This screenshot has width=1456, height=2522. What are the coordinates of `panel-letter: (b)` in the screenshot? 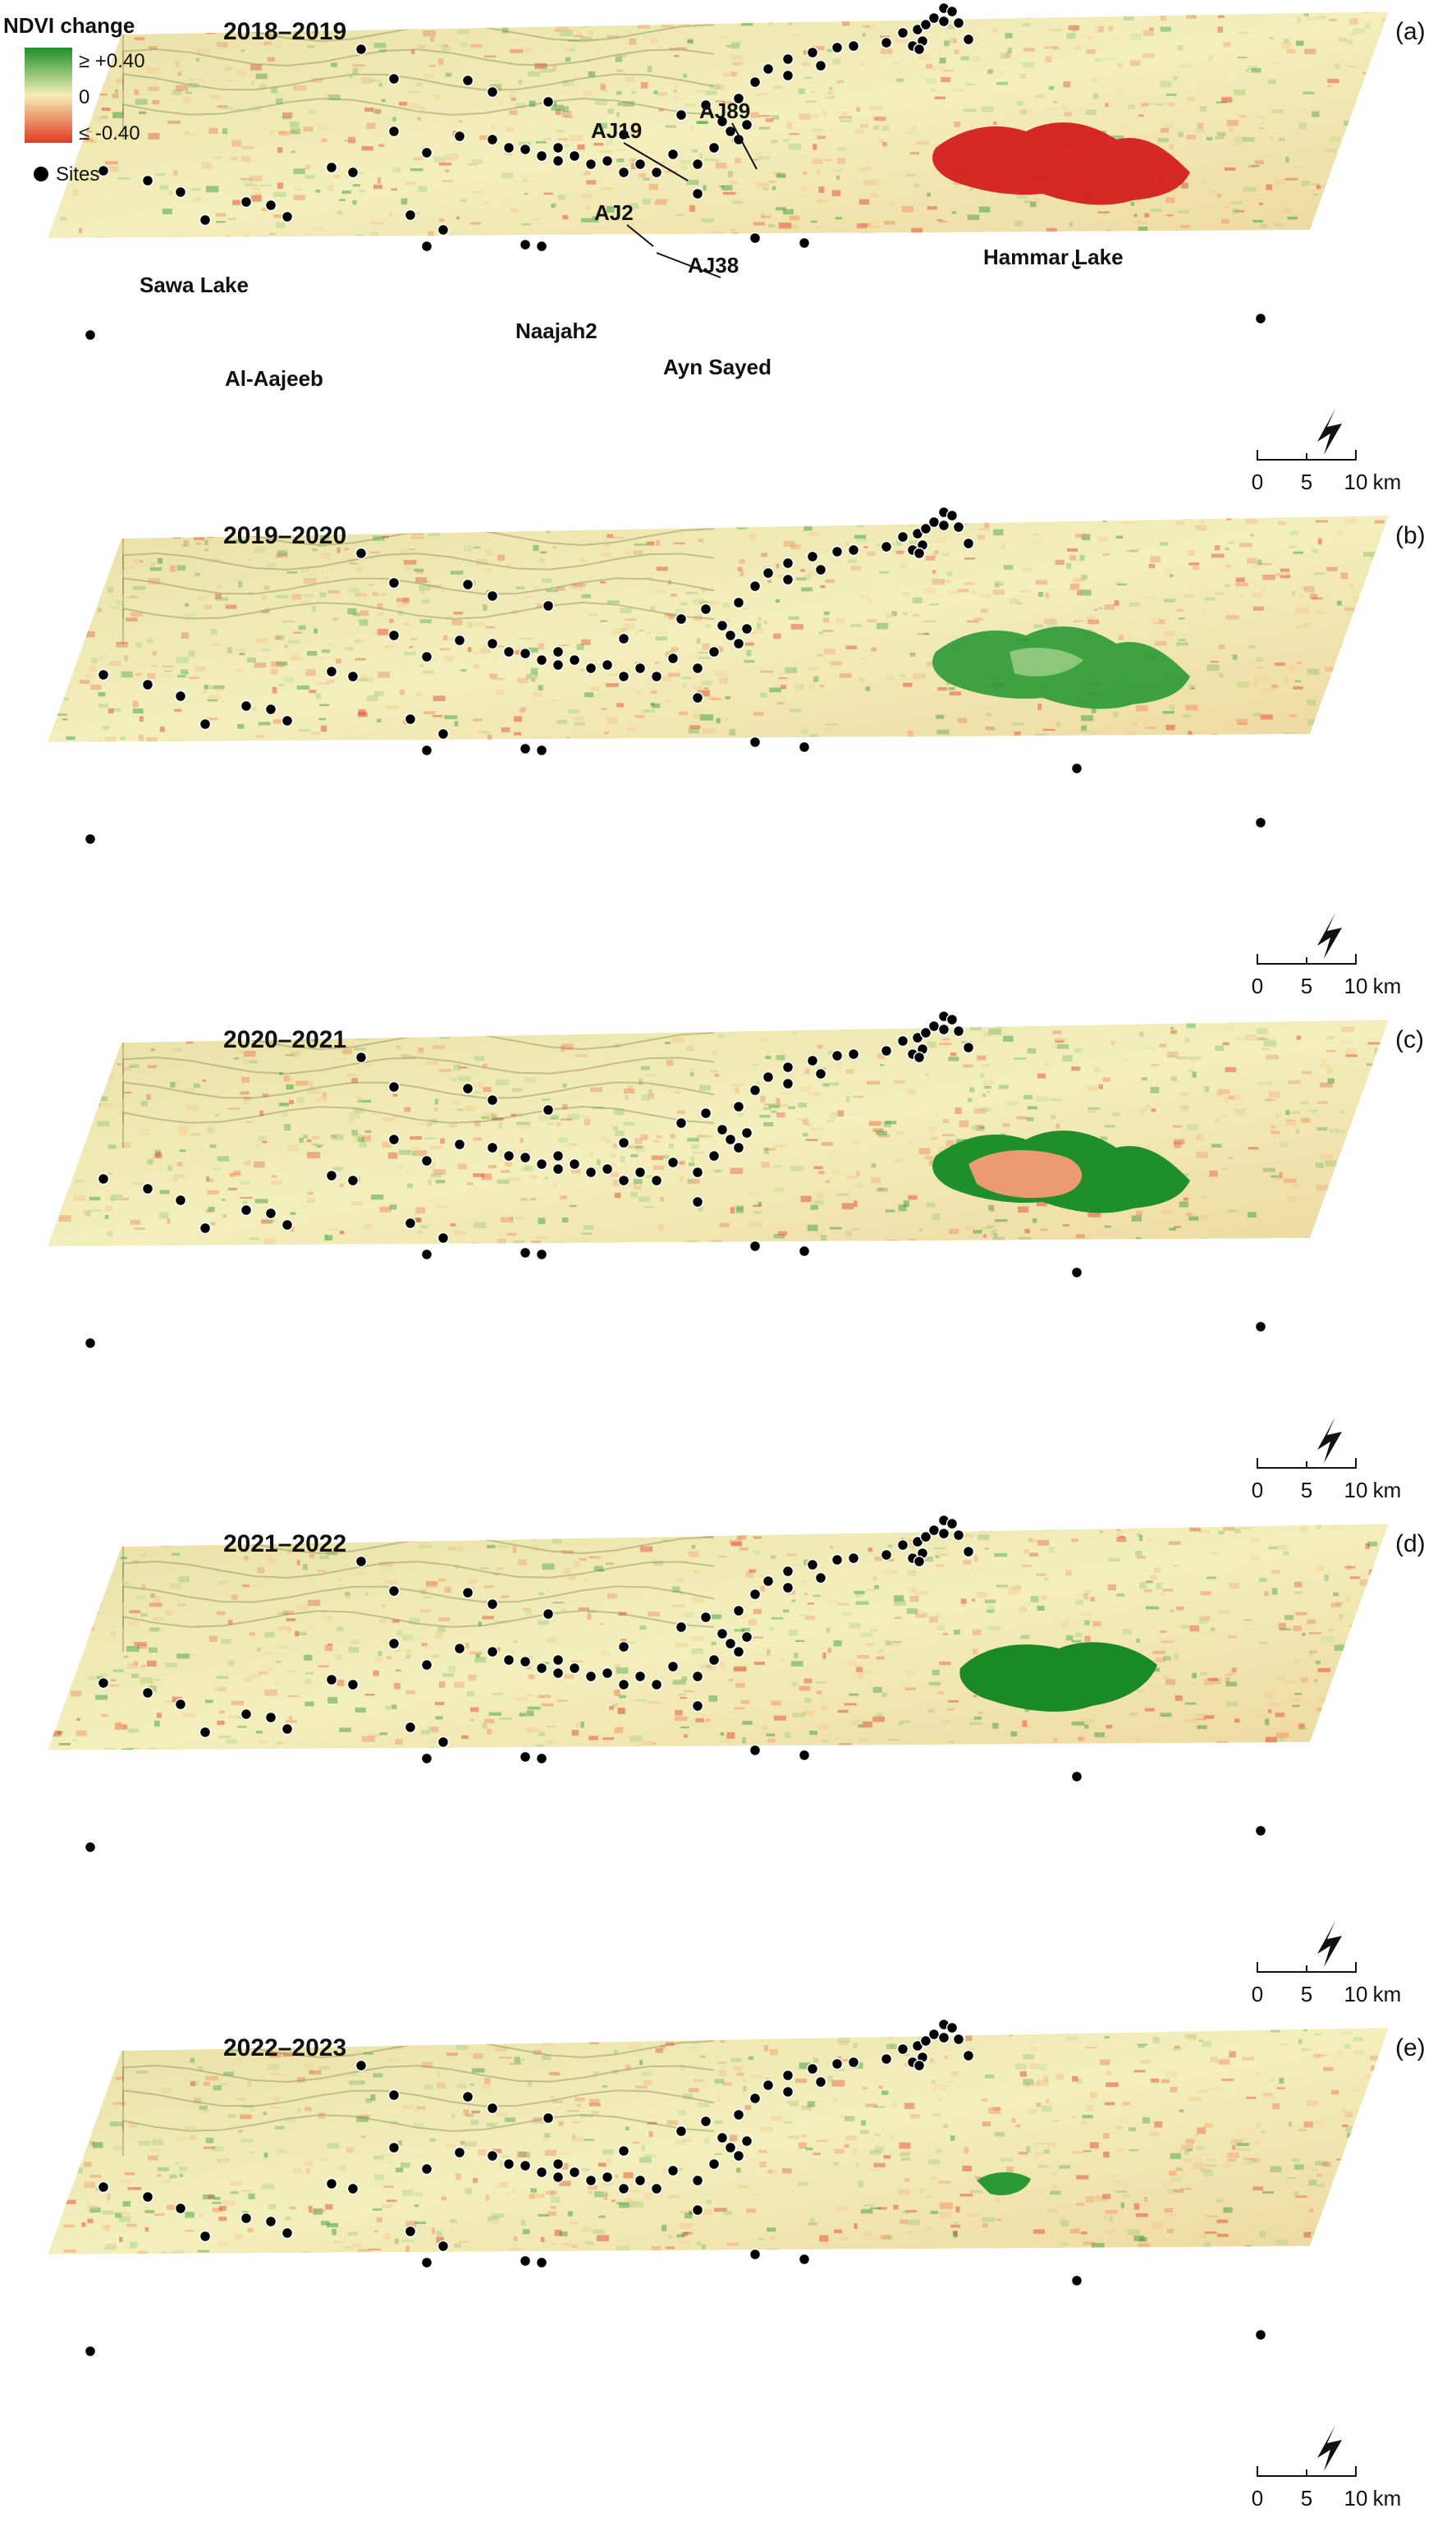 It's located at (1410, 535).